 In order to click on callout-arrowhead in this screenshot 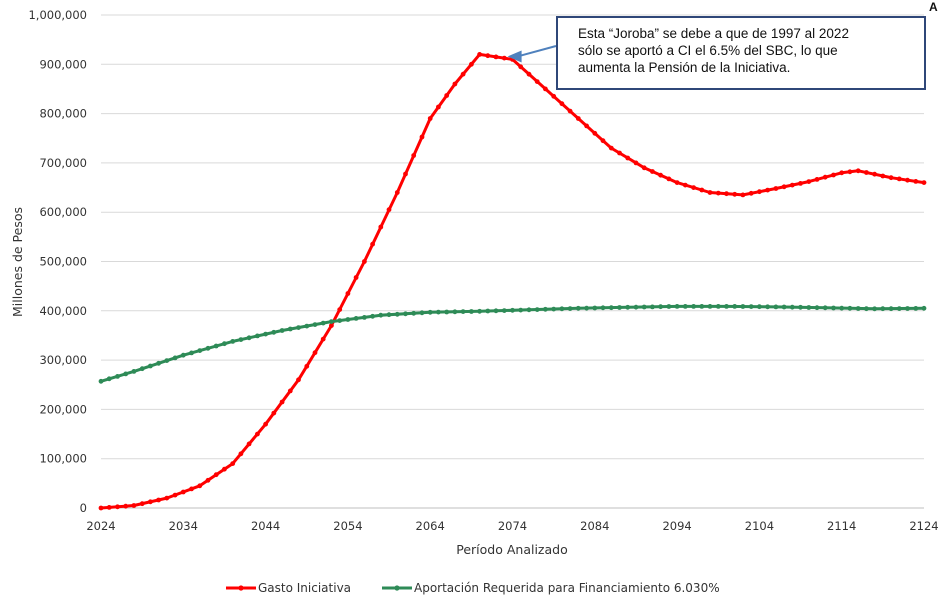, I will do `click(514, 56)`.